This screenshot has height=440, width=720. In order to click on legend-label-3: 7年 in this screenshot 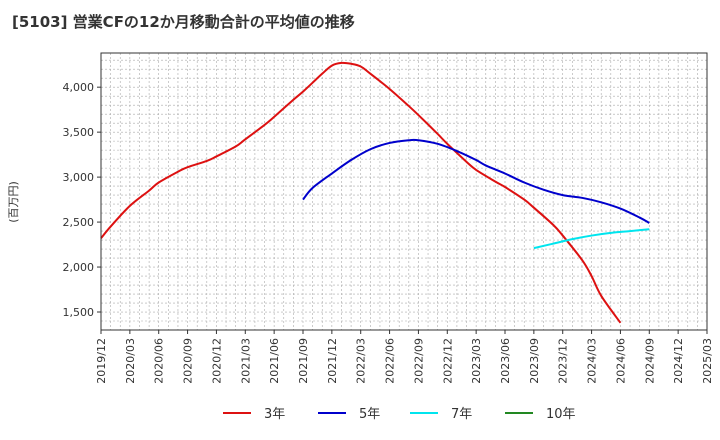, I will do `click(461, 414)`.